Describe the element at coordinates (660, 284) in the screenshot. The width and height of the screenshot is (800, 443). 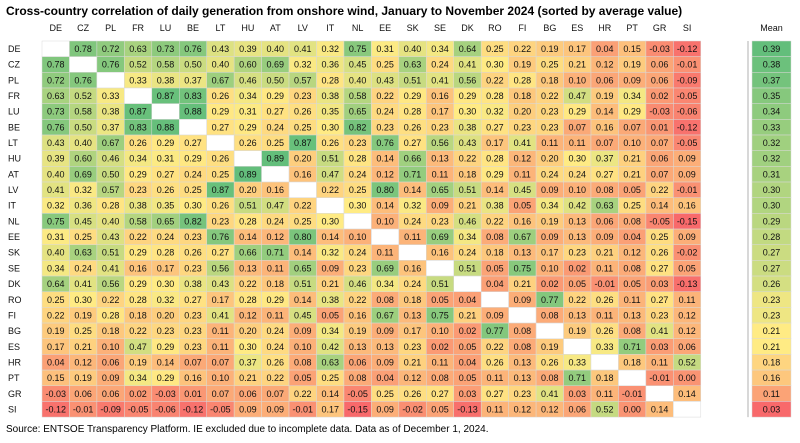
I see `cell-value-label: 0.03` at that location.